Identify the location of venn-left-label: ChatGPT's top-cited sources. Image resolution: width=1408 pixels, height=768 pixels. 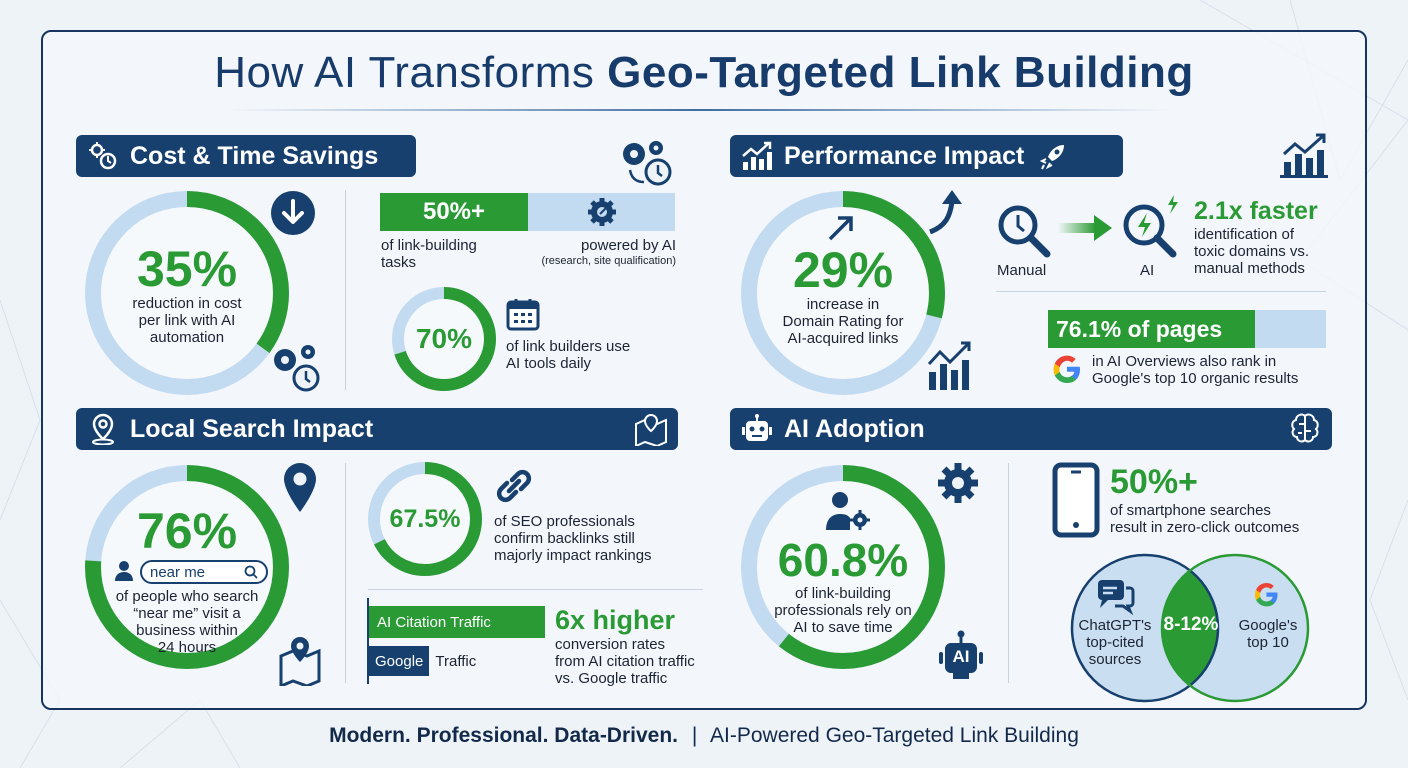
(1115, 642).